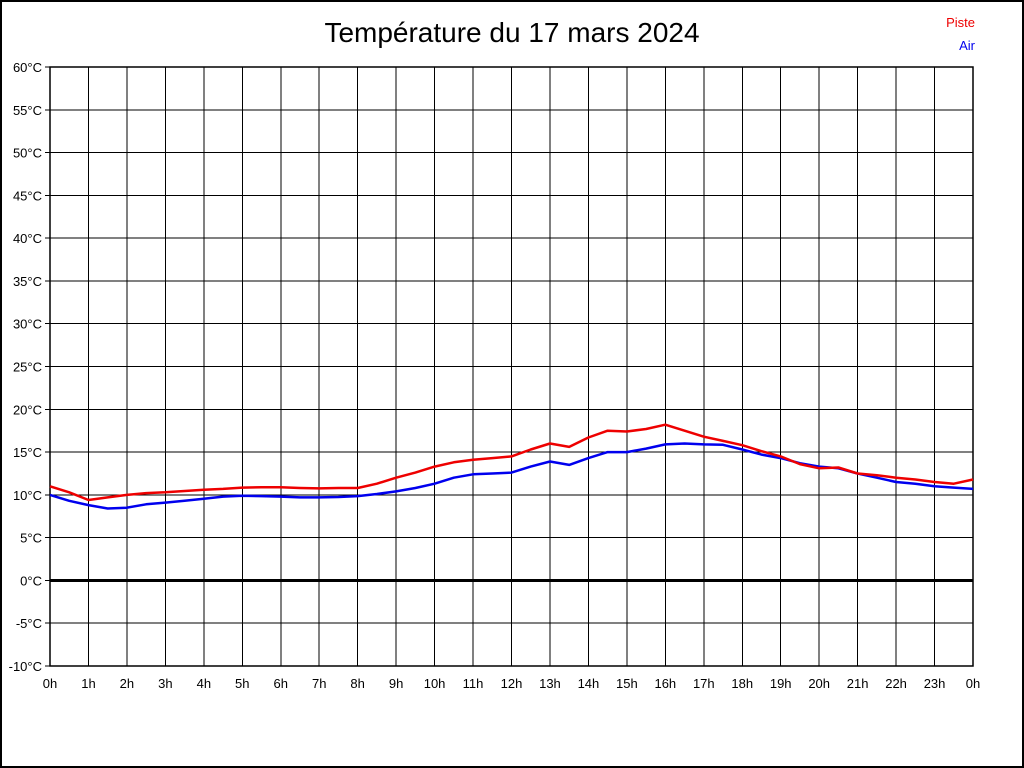  I want to click on y-tick-label-15: 15°C, so click(27, 452).